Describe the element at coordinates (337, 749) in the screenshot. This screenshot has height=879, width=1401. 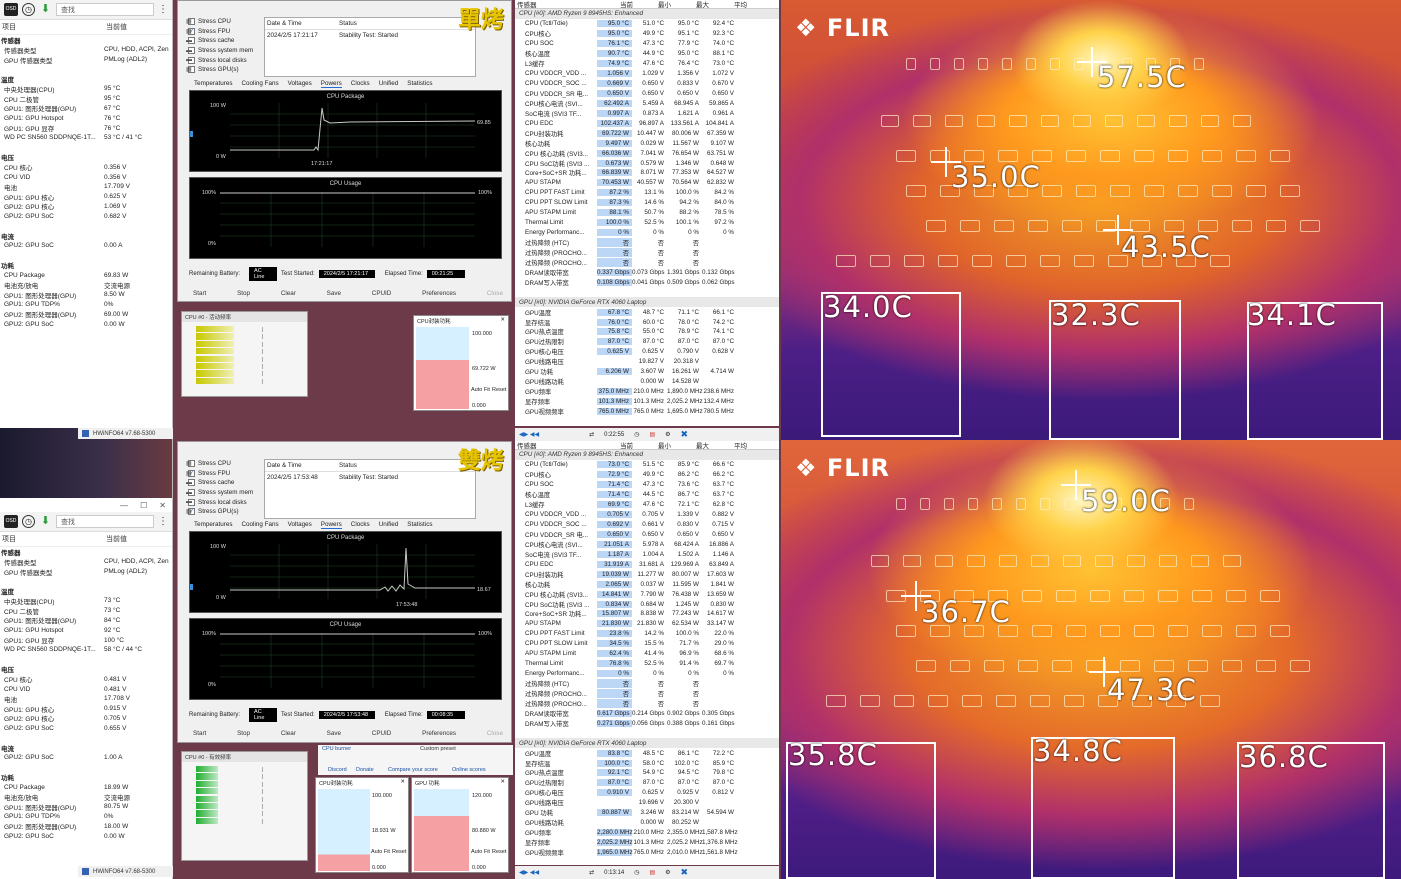
I see `cpu-burner-link: CPU burner` at that location.